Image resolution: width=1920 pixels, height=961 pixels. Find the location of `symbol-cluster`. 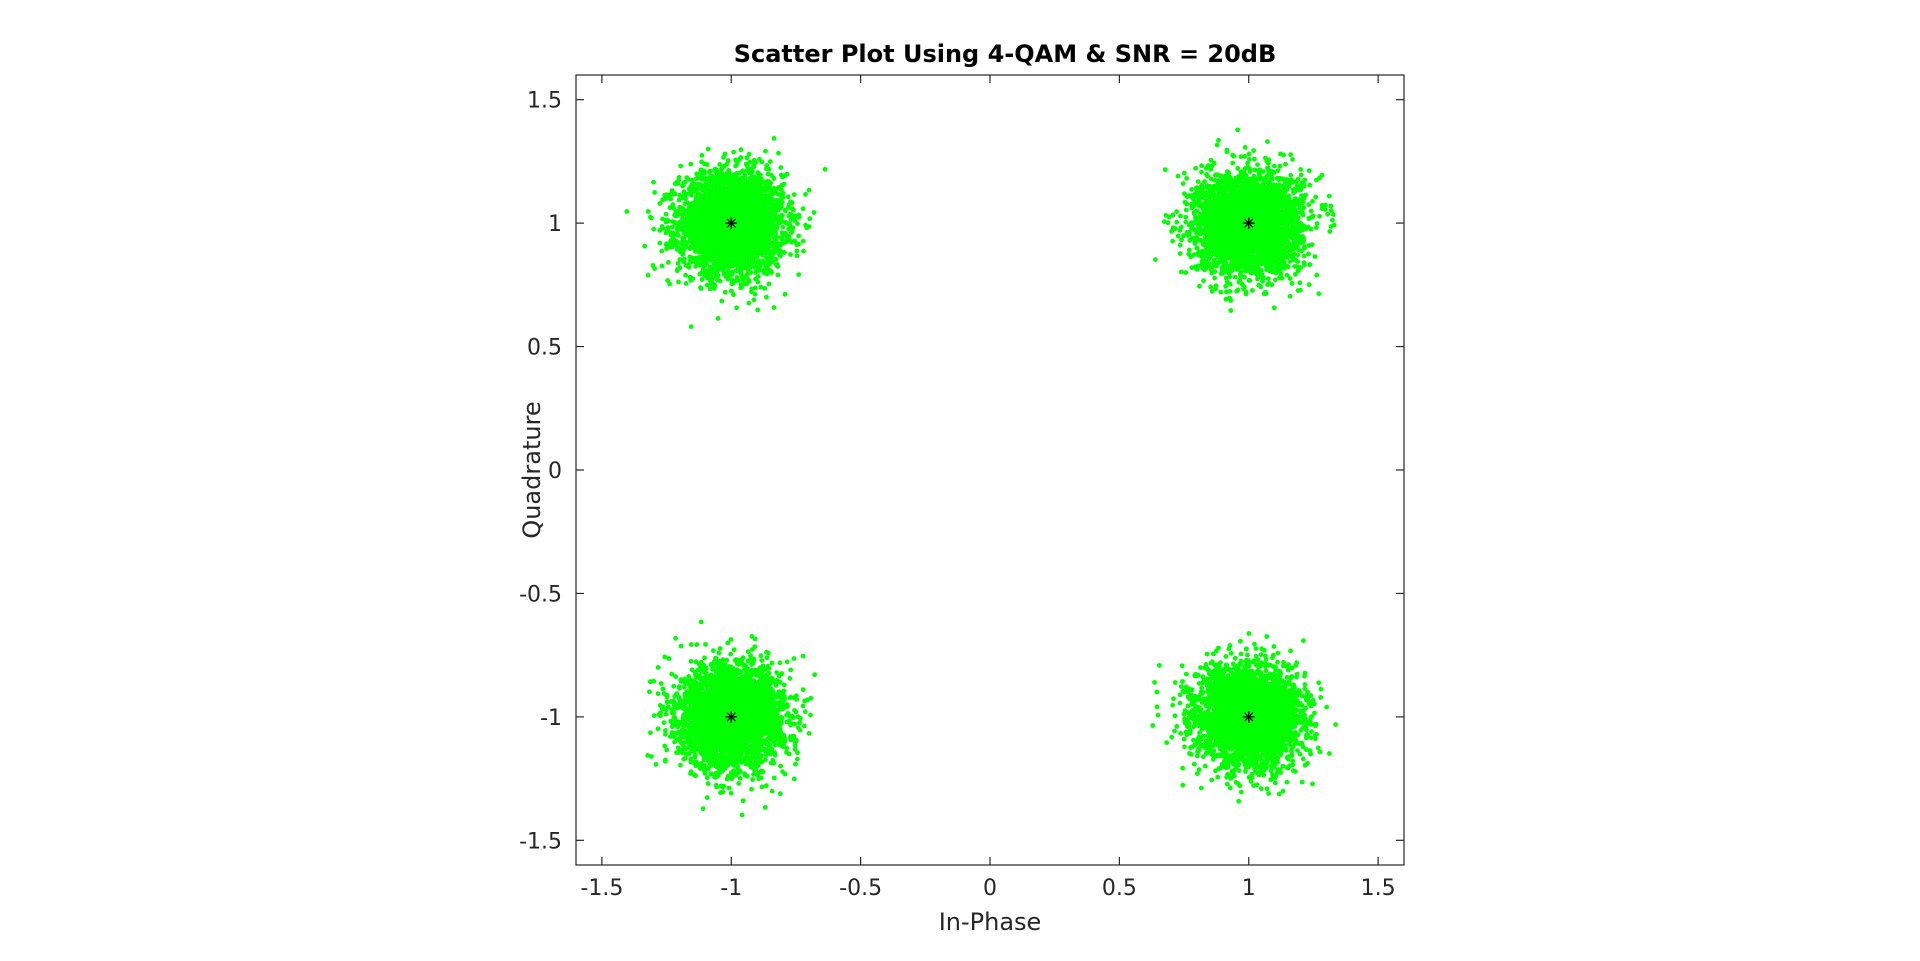

symbol-cluster is located at coordinates (726, 233).